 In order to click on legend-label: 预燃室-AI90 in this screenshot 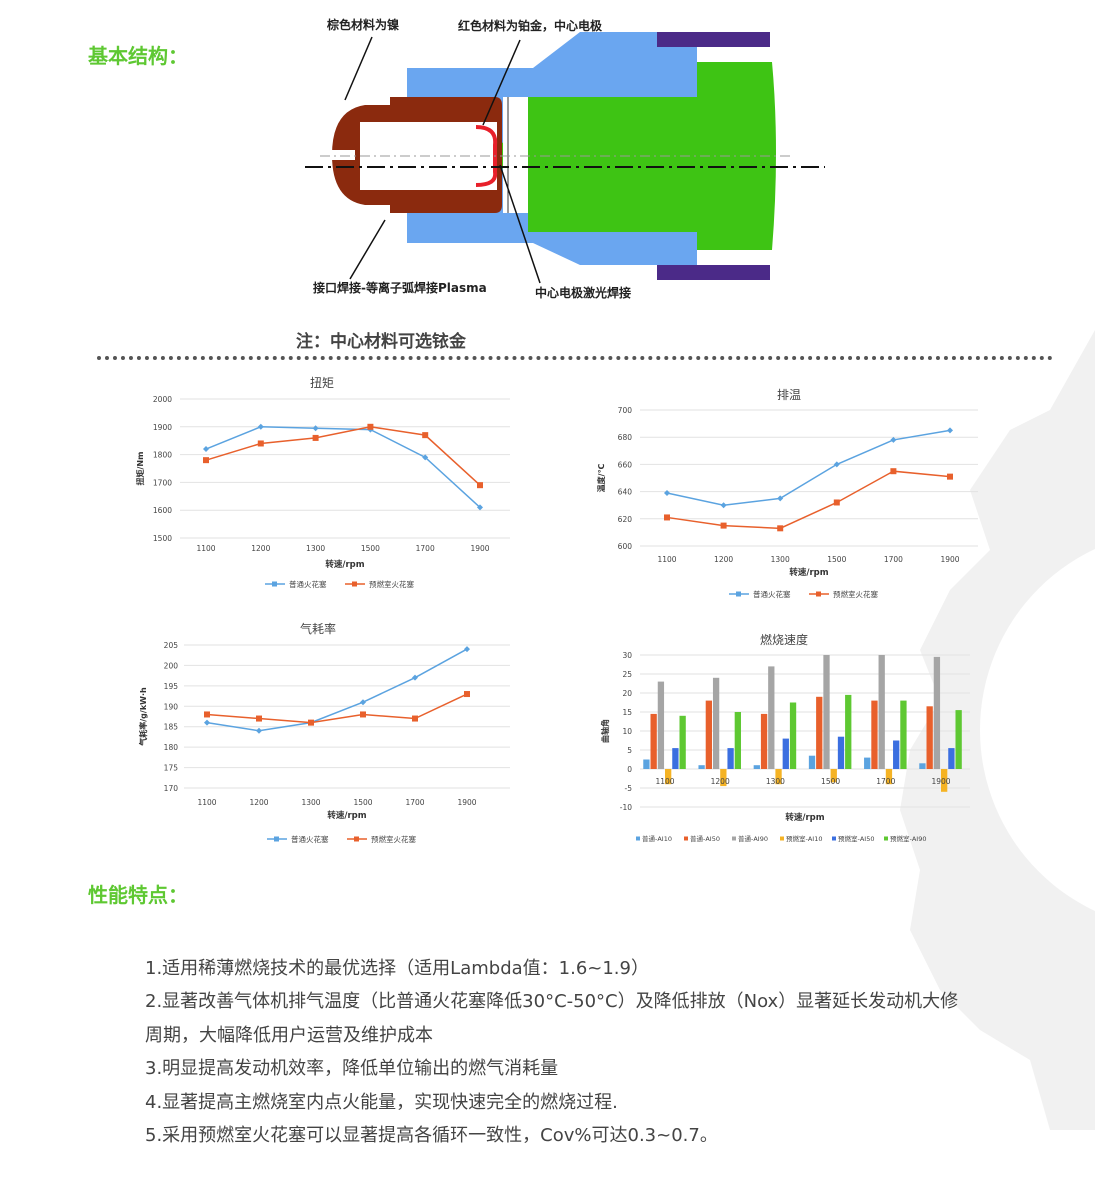, I will do `click(908, 838)`.